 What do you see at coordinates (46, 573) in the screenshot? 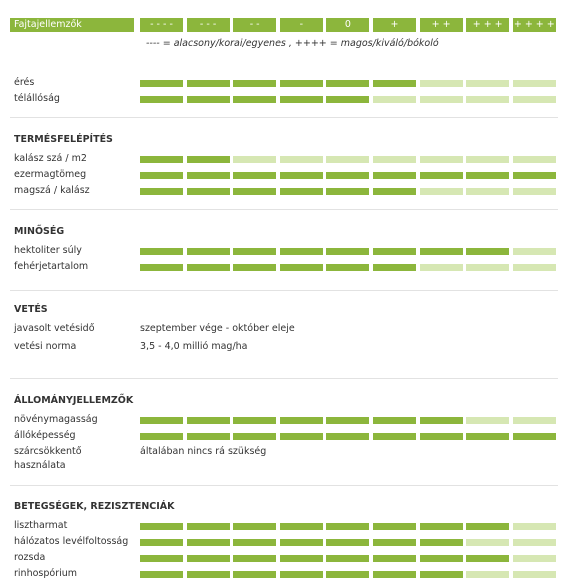
I see `row-label: rinhospórium` at bounding box center [46, 573].